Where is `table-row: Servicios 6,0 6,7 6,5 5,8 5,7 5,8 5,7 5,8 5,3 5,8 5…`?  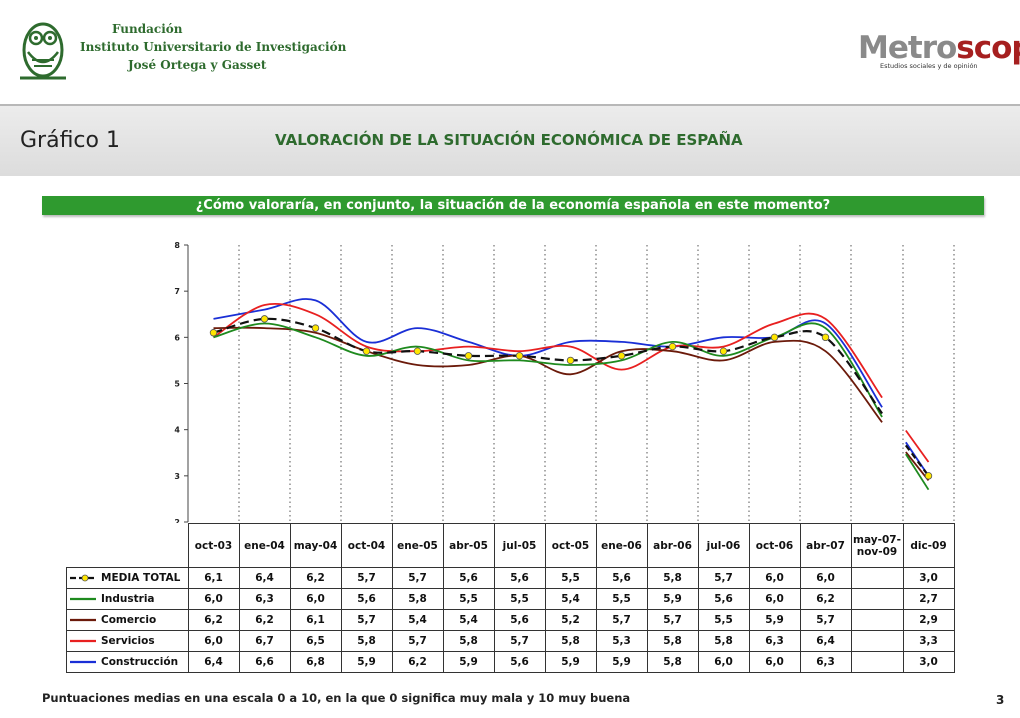 table-row: Servicios 6,0 6,7 6,5 5,8 5,7 5,8 5,7 5,8 5,3 5,8 5… is located at coordinates (510, 641).